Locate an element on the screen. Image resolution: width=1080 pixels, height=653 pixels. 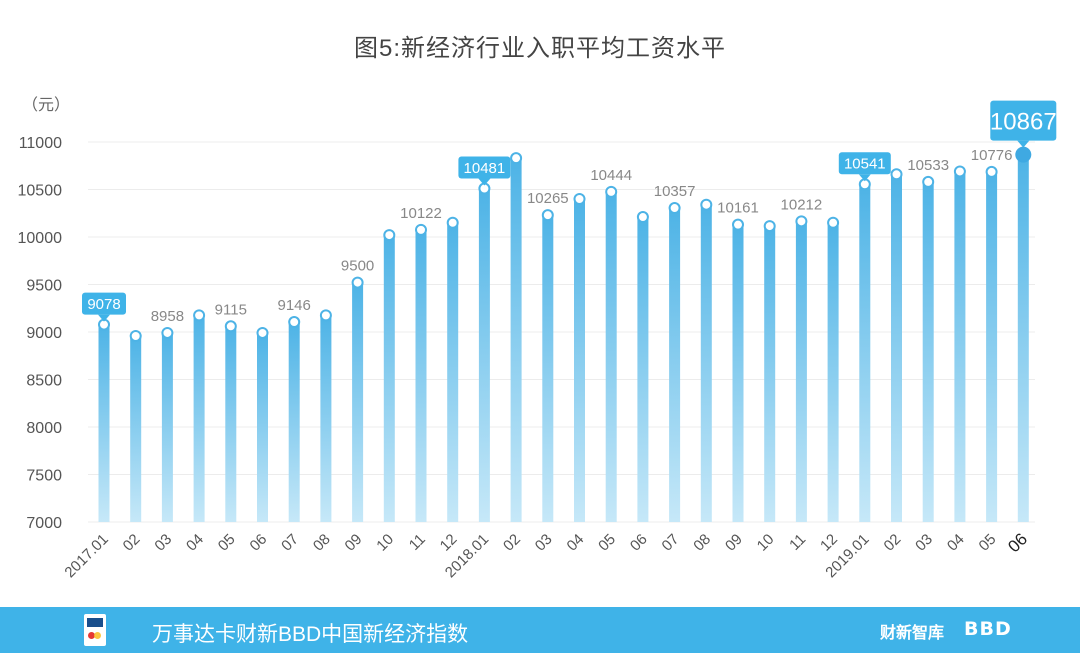
data-label: 10776 is located at coordinates (992, 155).